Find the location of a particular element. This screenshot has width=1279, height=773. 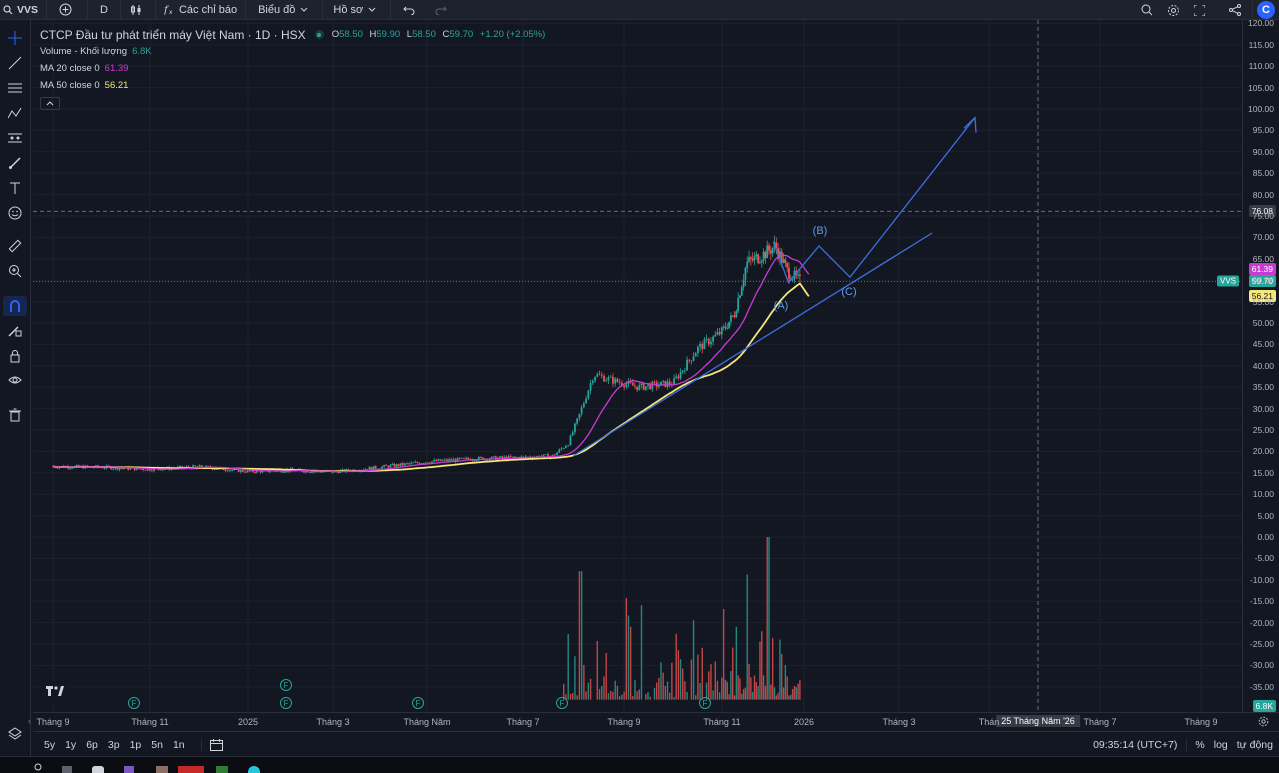

prediction-tool is located at coordinates (15, 138).